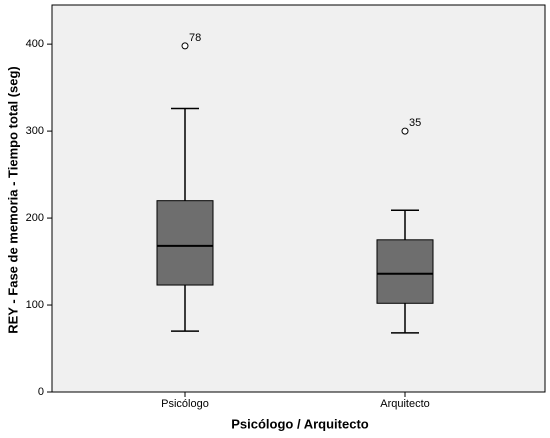 The width and height of the screenshot is (550, 438). Describe the element at coordinates (35, 44) in the screenshot. I see `y-tick-label: 400` at that location.